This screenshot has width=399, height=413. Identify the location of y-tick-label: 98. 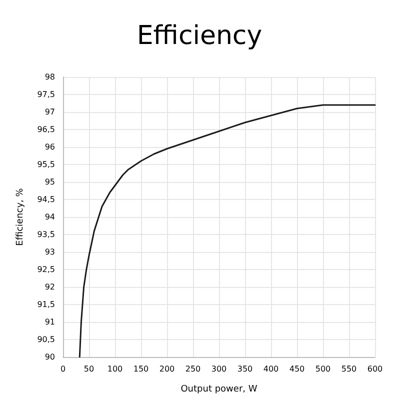
(49, 77).